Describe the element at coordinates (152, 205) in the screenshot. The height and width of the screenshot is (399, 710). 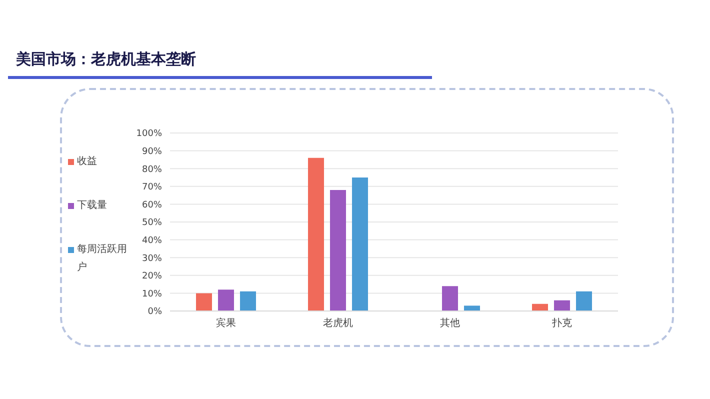
I see `y-tick-label: 60%` at that location.